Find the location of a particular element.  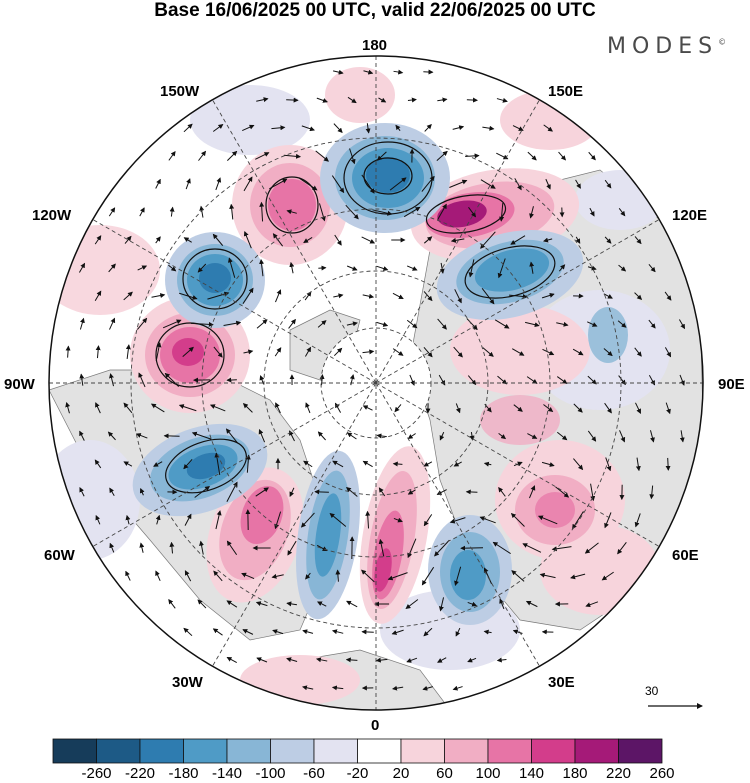

colorbar-tick-label: -220 is located at coordinates (140, 773).